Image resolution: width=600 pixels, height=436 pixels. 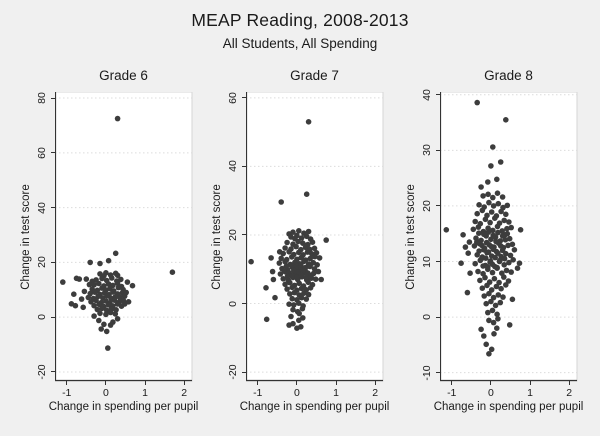 I want to click on x-axis-title: Change in spending per pupil, so click(x=314, y=407).